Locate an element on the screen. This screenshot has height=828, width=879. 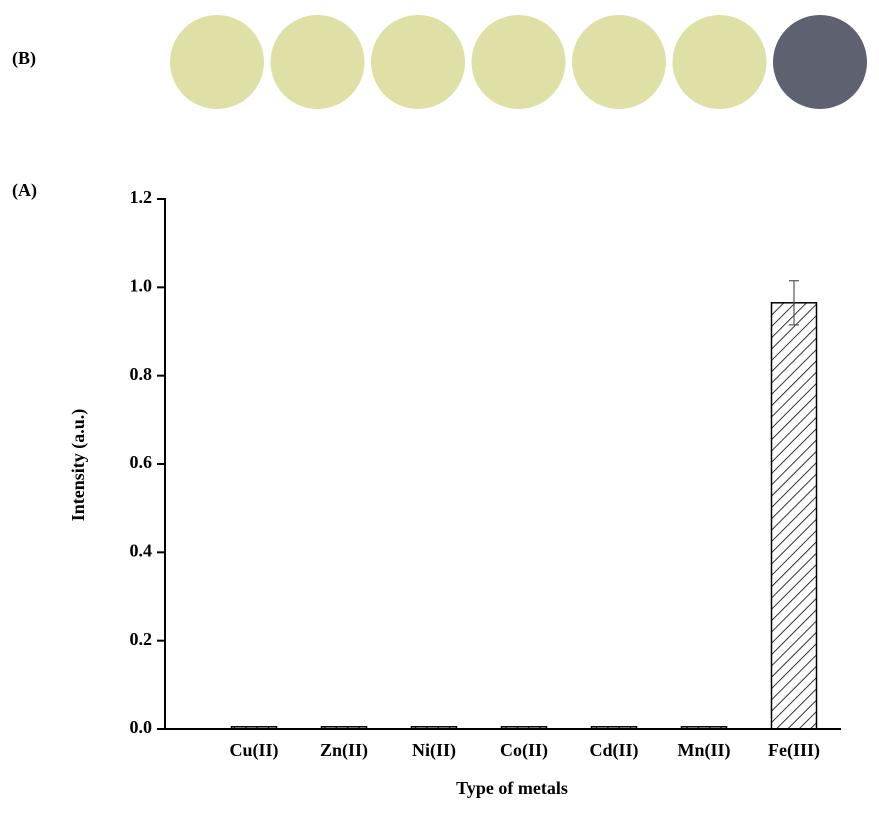
x-tick-label: Fe(III) is located at coordinates (794, 750).